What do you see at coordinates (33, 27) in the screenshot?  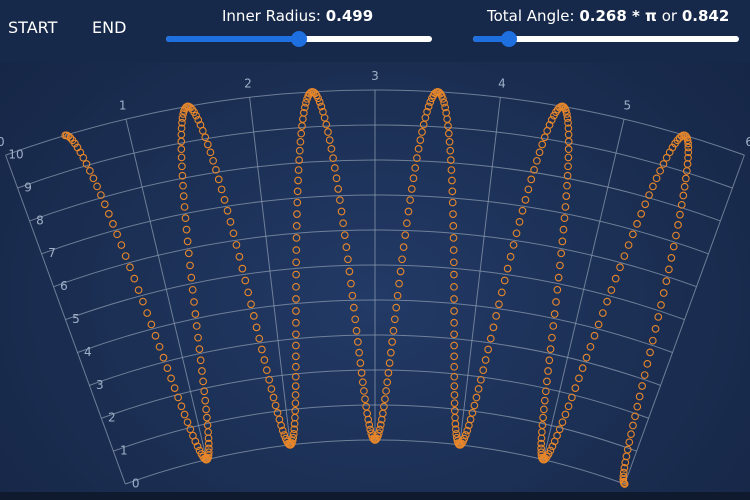 I see `start-button: START` at bounding box center [33, 27].